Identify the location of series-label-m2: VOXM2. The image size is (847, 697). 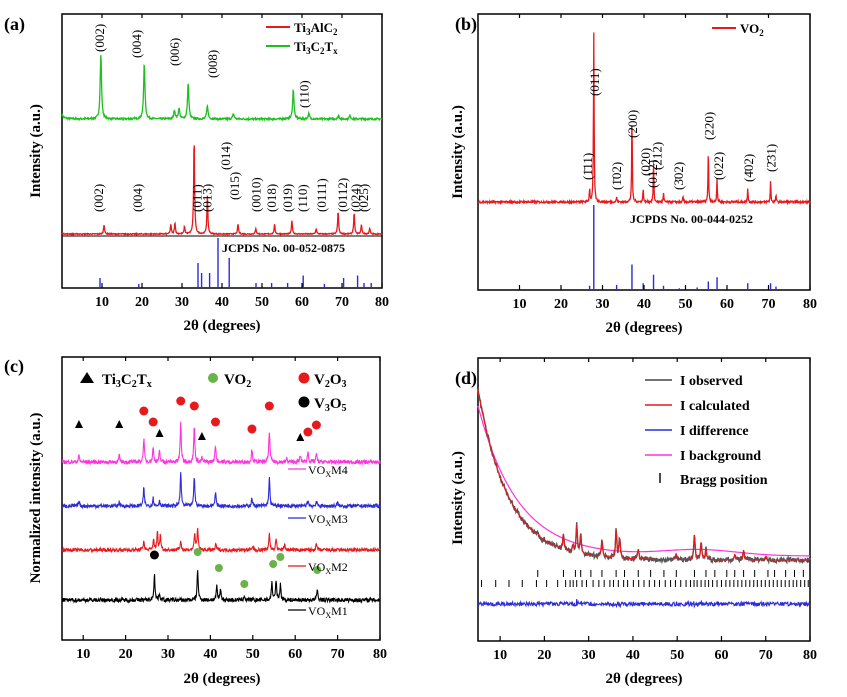
(328, 568).